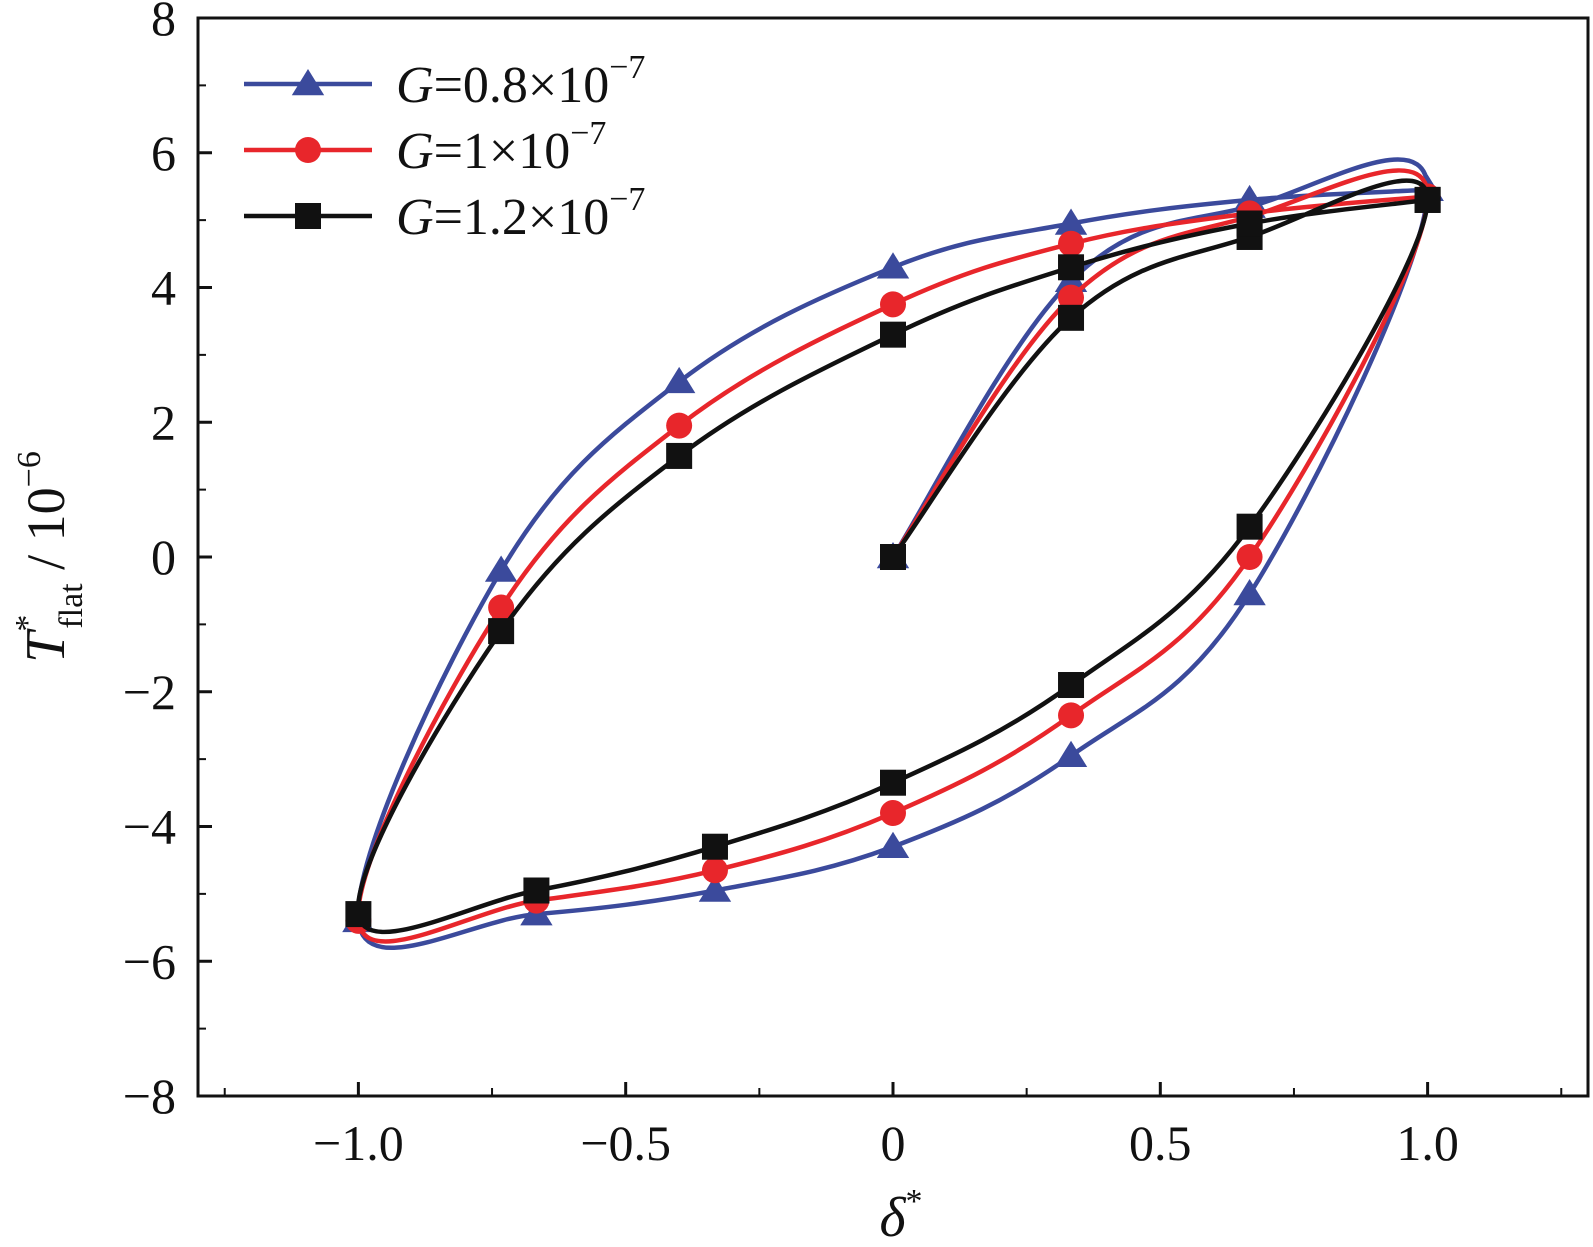  What do you see at coordinates (149, 827) in the screenshot?
I see `y-tick-label: −4` at bounding box center [149, 827].